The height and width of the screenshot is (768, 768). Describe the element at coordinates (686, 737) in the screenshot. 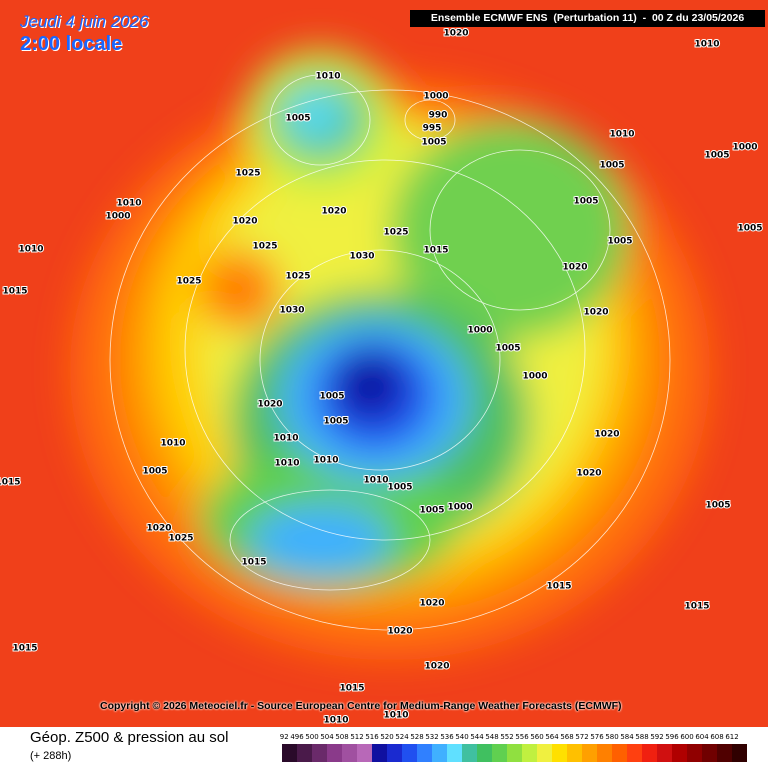

I see `colorbar-label: 600` at that location.